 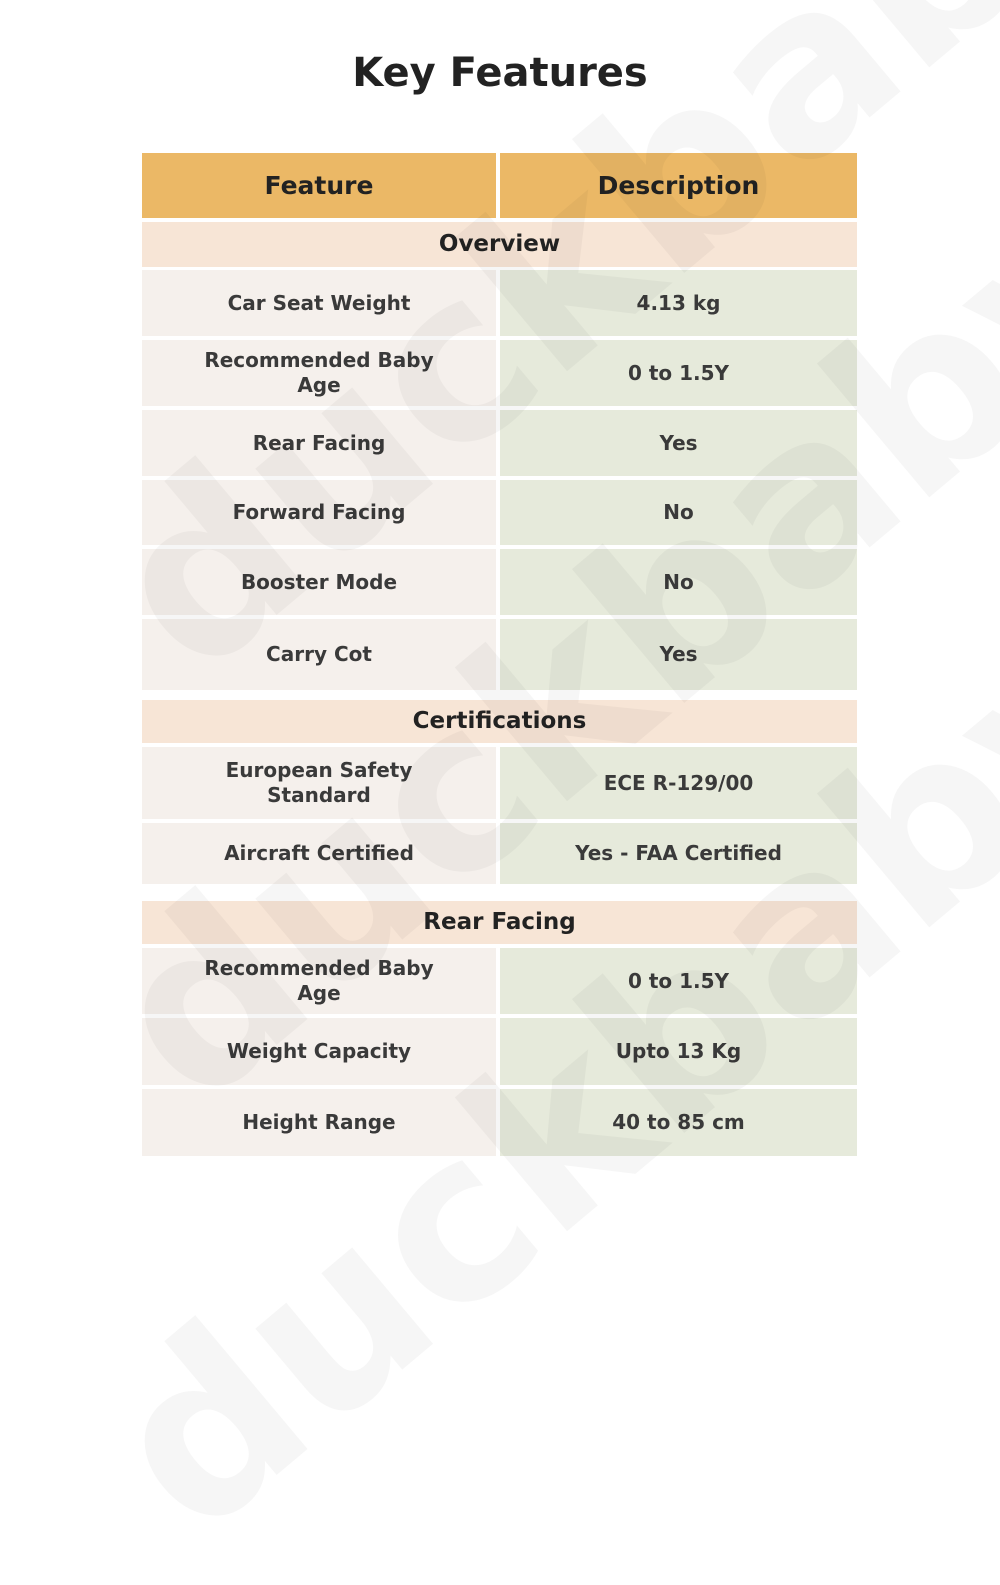 I want to click on description-cell: ECE R-129/00, so click(x=678, y=783).